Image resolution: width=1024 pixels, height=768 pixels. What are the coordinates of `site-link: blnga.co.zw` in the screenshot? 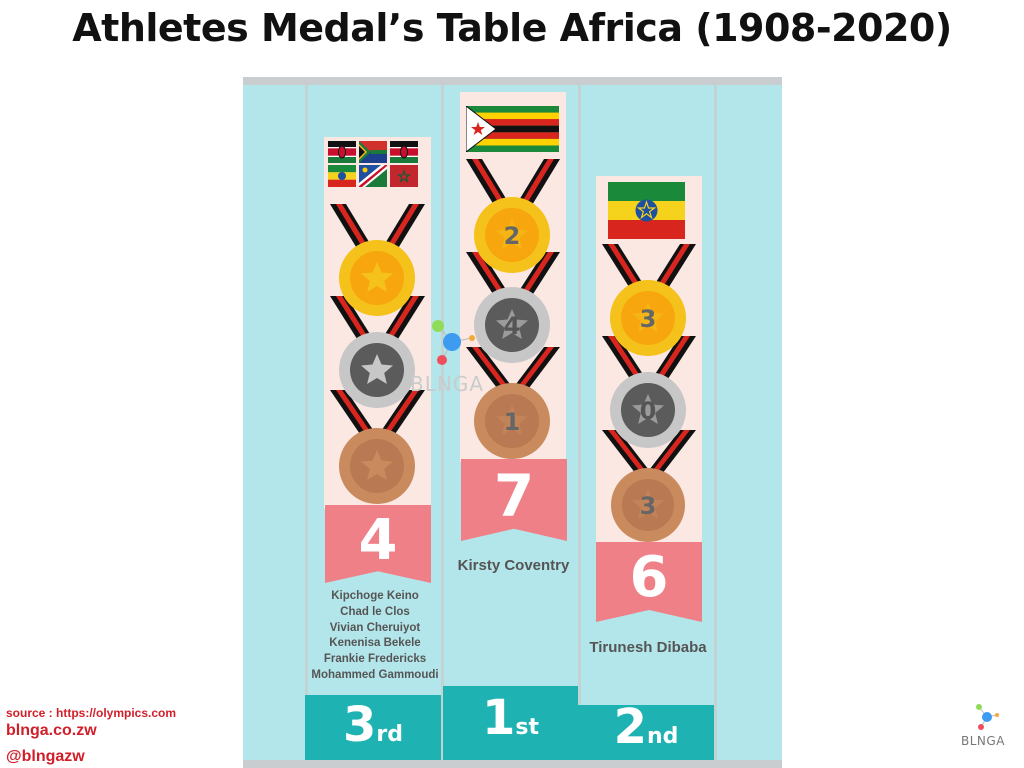 It's located at (51, 730).